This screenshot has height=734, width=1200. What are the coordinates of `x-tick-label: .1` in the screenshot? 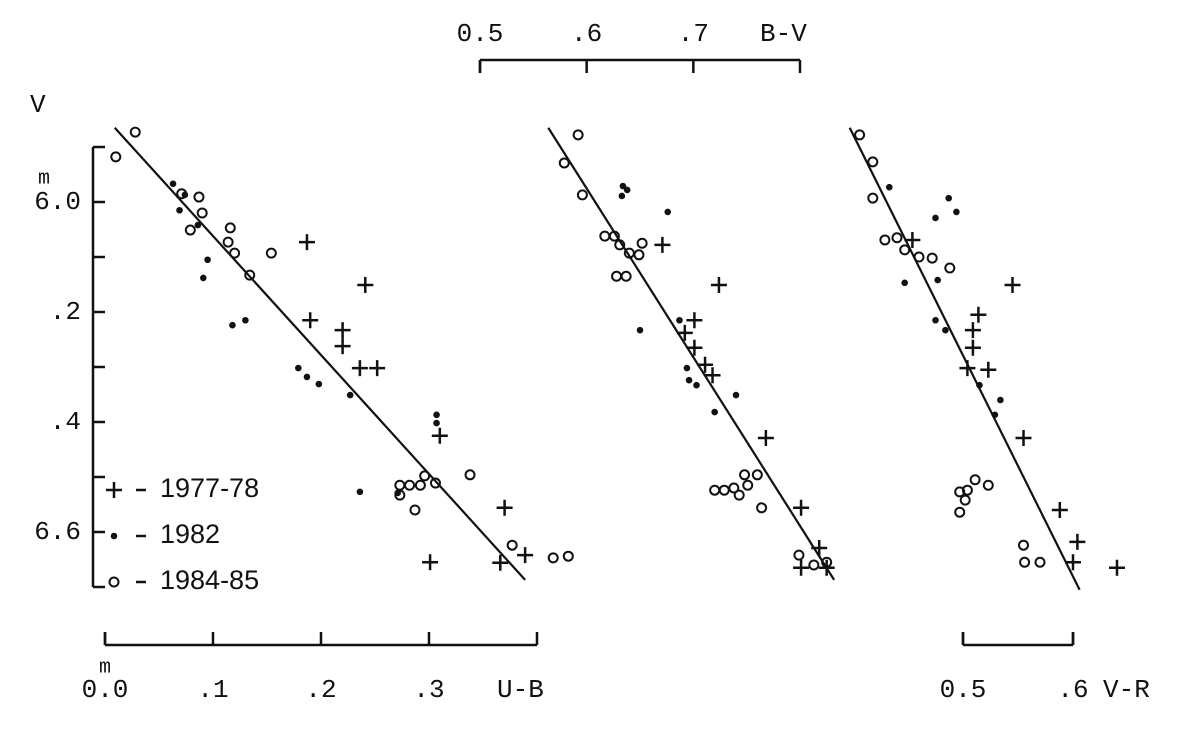 It's located at (212, 690).